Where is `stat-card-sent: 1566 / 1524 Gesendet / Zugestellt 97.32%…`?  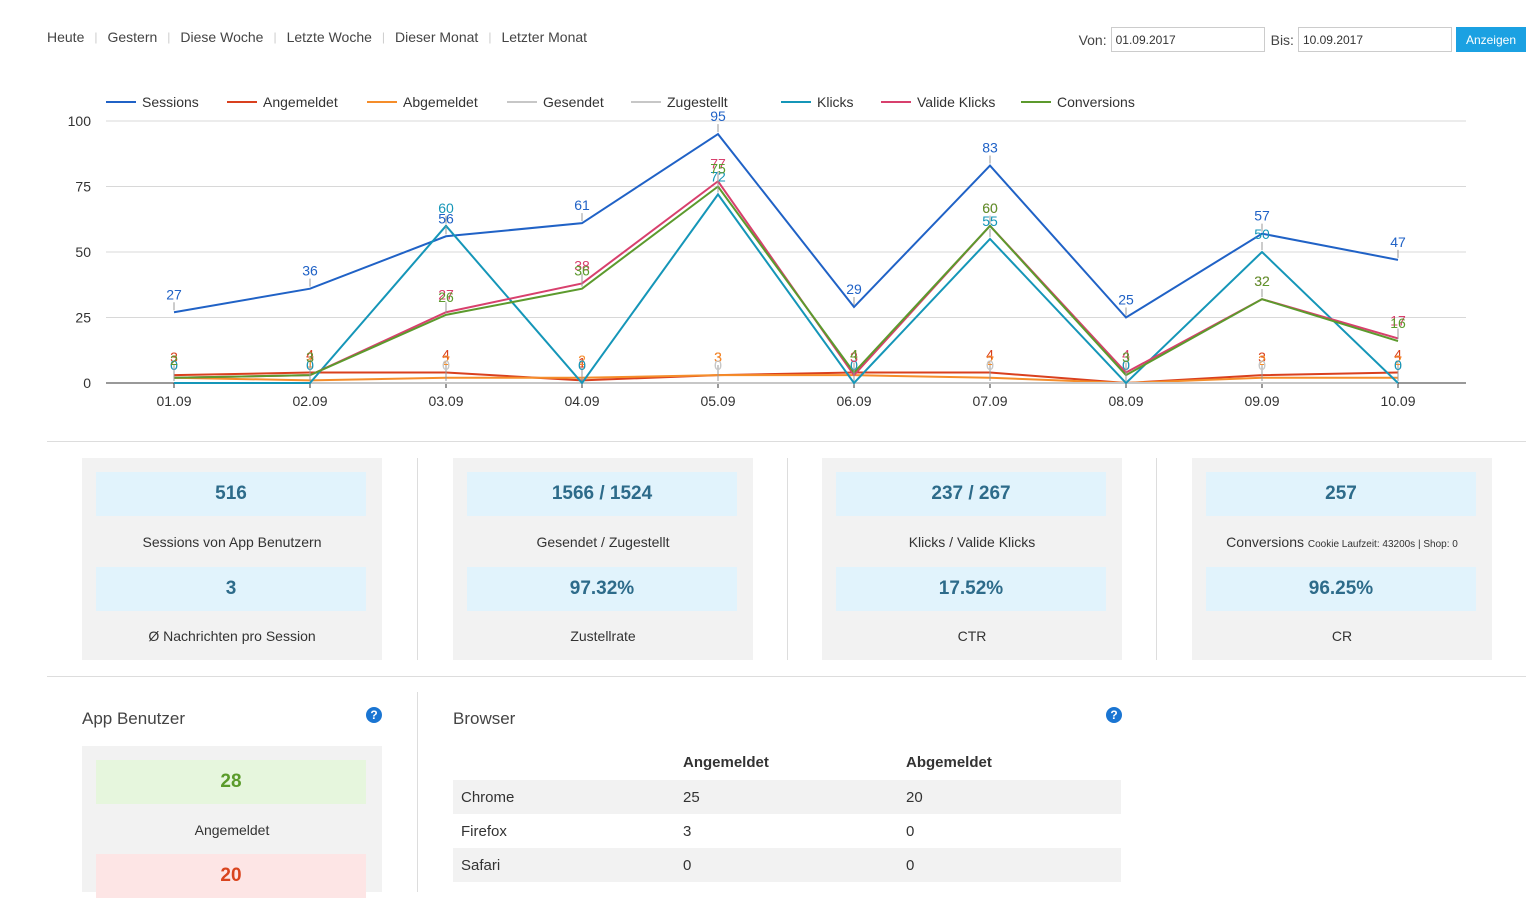 stat-card-sent: 1566 / 1524 Gesendet / Zugestellt 97.32%… is located at coordinates (603, 559).